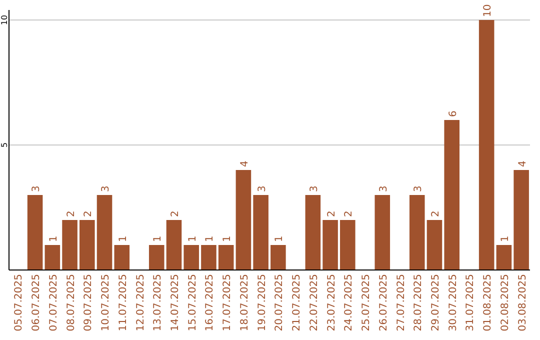 Image resolution: width=540 pixels, height=340 pixels. What do you see at coordinates (36, 303) in the screenshot?
I see `x-tick-label: 06.07.2025` at bounding box center [36, 303].